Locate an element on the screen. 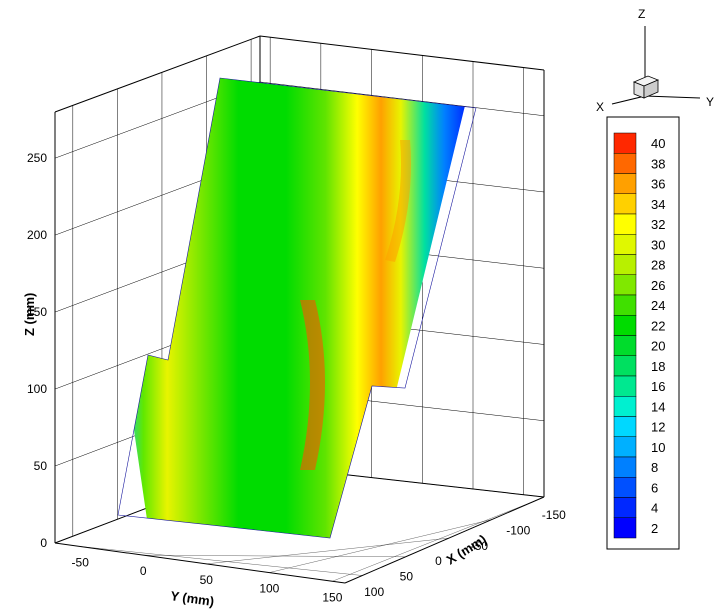  legend-label: 32 is located at coordinates (658, 224).